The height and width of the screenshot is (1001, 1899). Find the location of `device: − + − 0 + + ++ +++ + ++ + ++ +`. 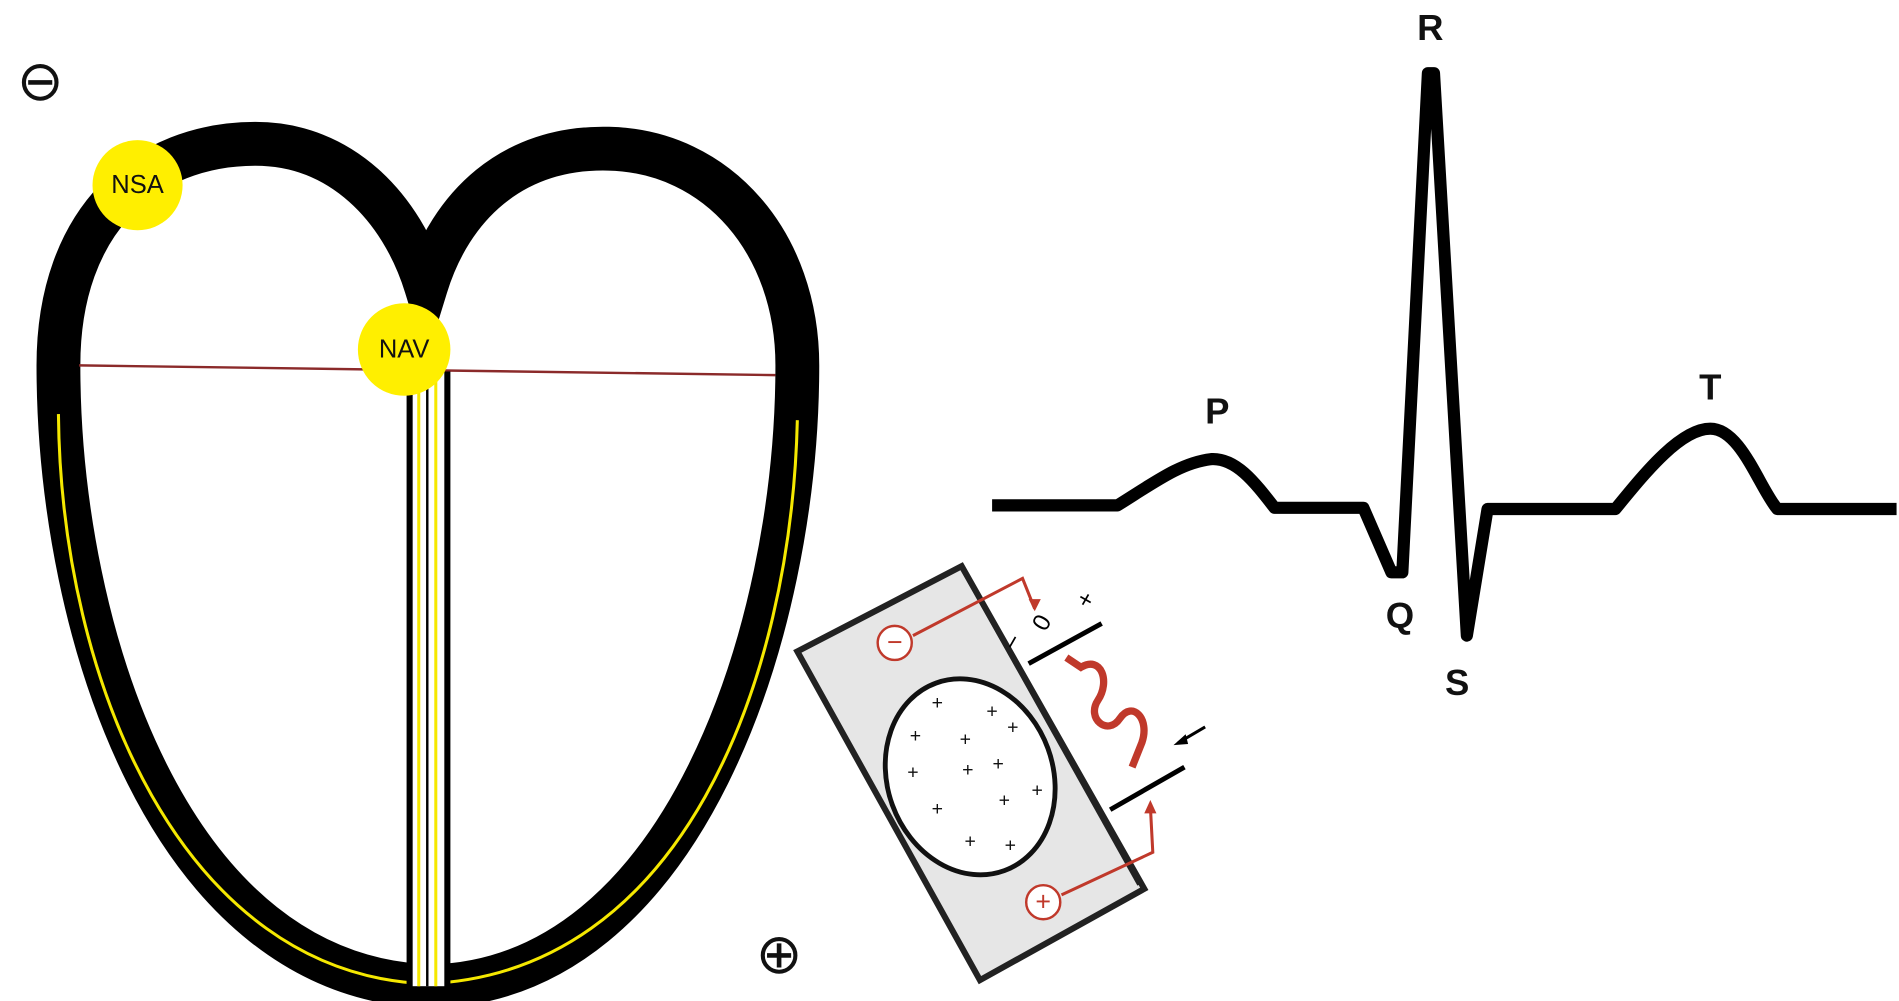

device: − + − 0 + + ++ +++ + ++ + ++ + is located at coordinates (999, 773).